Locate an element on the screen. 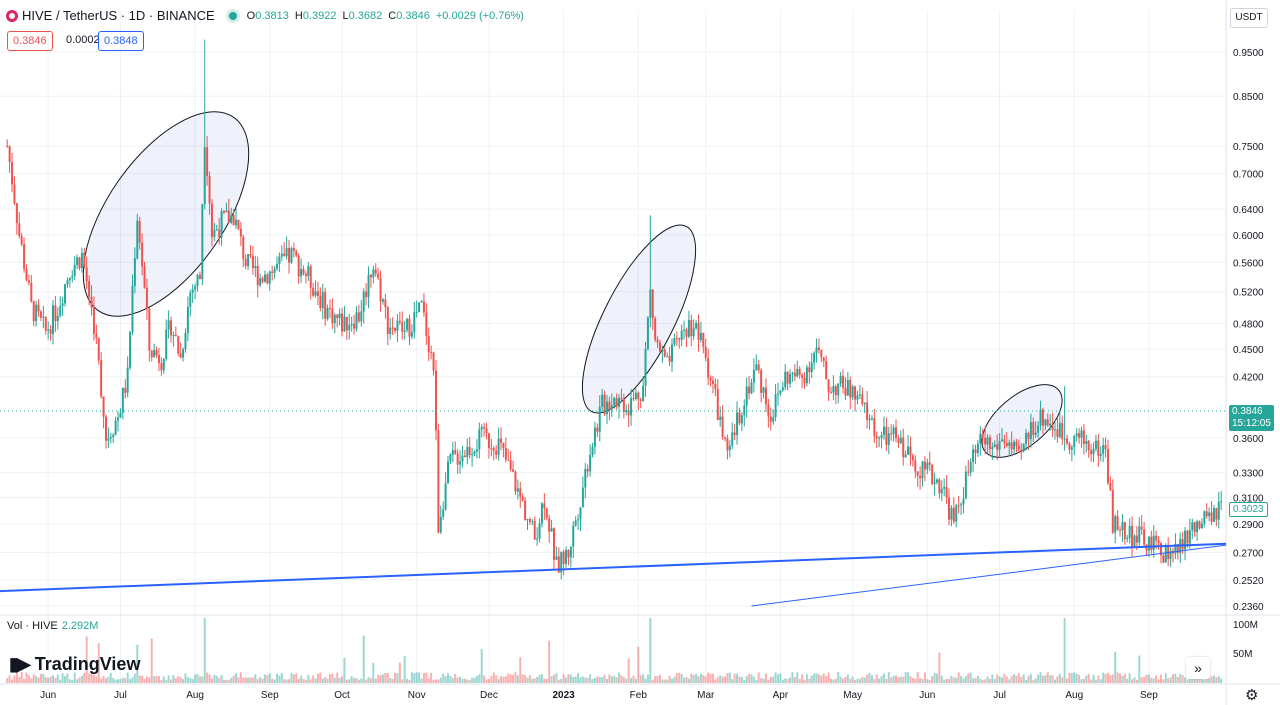  x-tick-label: May is located at coordinates (852, 695).